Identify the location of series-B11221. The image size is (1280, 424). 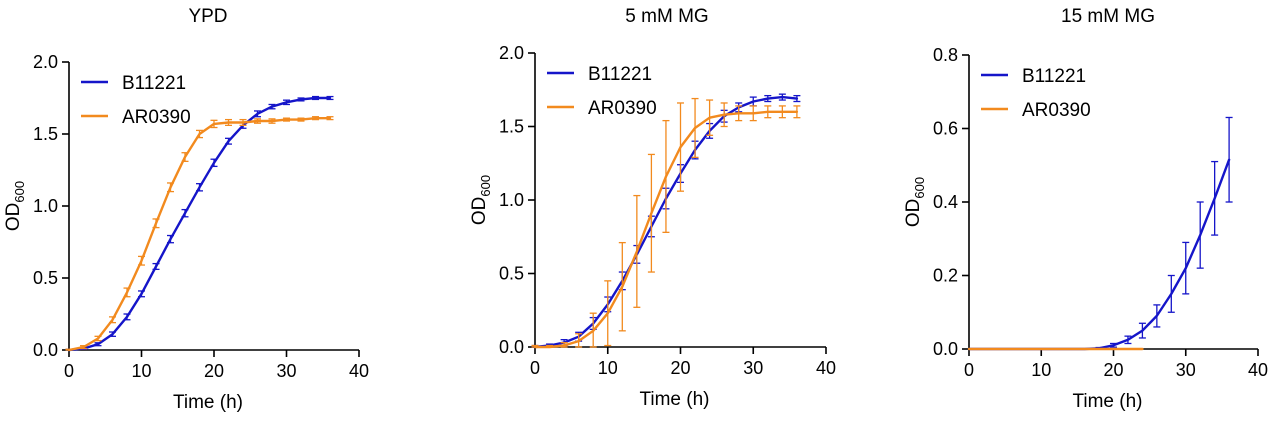
(1100, 233).